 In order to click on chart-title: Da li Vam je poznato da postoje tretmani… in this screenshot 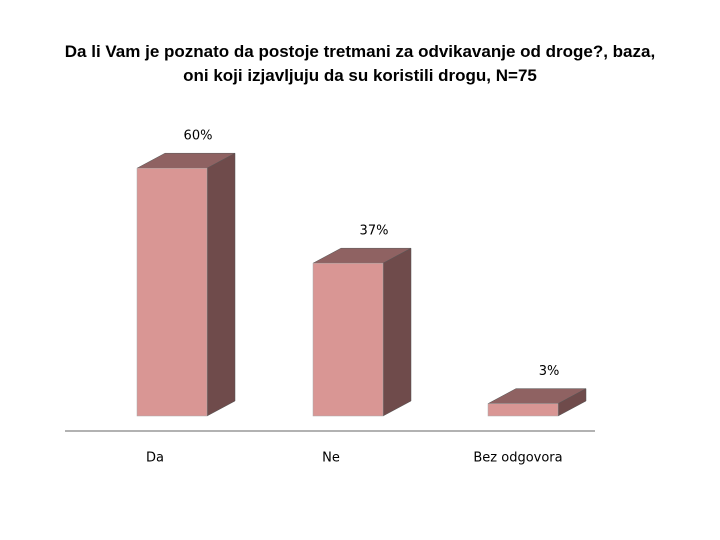, I will do `click(360, 63)`.